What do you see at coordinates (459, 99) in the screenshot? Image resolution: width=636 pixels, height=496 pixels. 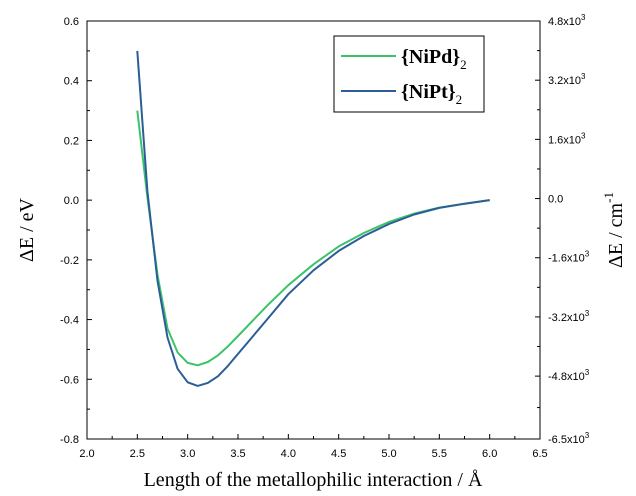 I see `legend-label-nipt-sub: 2` at bounding box center [459, 99].